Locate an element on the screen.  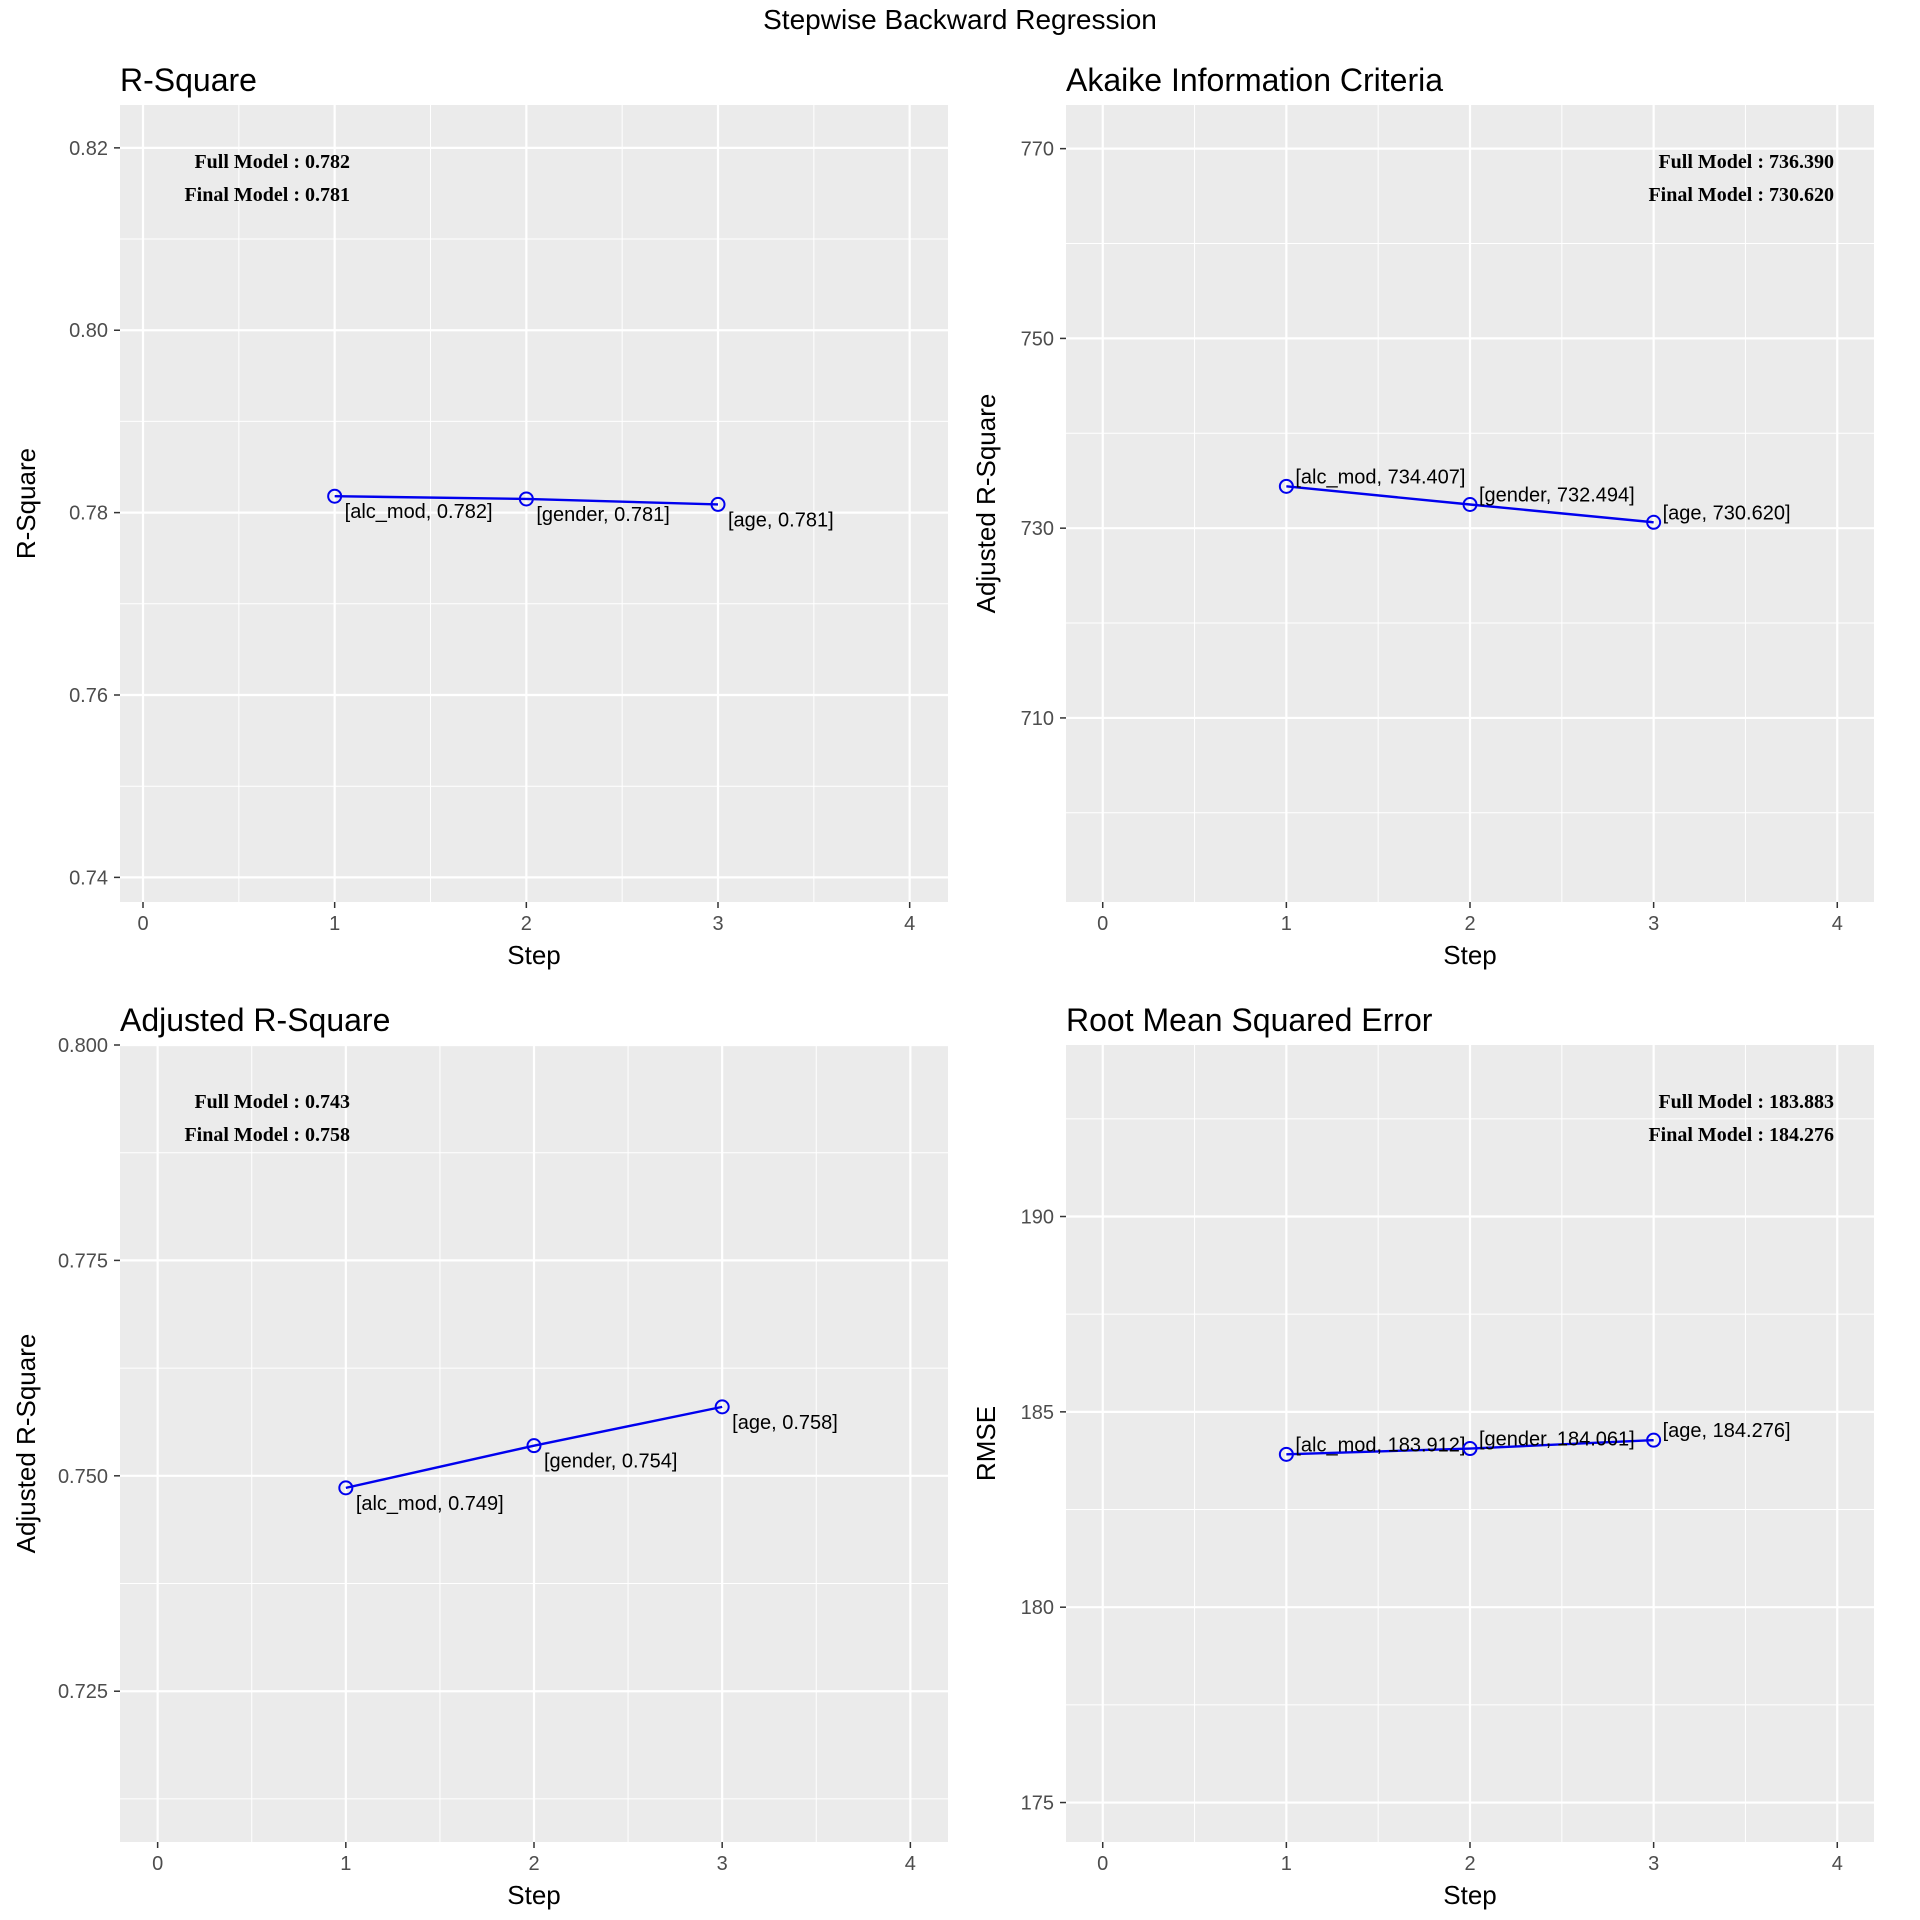
data-point-label: [gender, 0.781] is located at coordinates (602, 515).